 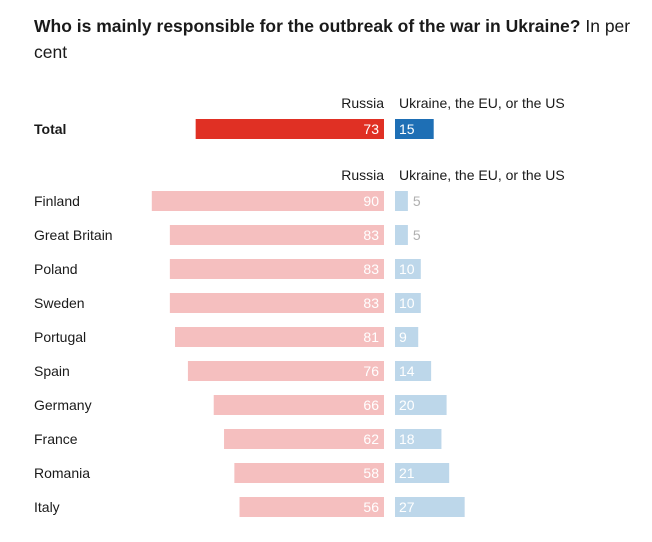 What do you see at coordinates (309, 473) in the screenshot?
I see `bar-russia-romania` at bounding box center [309, 473].